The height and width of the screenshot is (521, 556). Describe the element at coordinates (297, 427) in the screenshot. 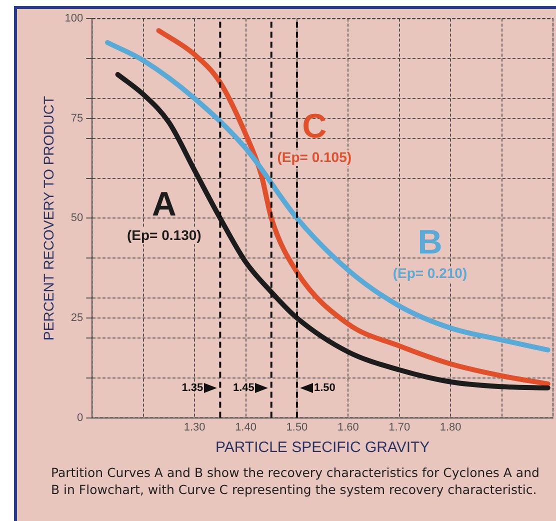

I see `x-tick-label: 1.50` at that location.